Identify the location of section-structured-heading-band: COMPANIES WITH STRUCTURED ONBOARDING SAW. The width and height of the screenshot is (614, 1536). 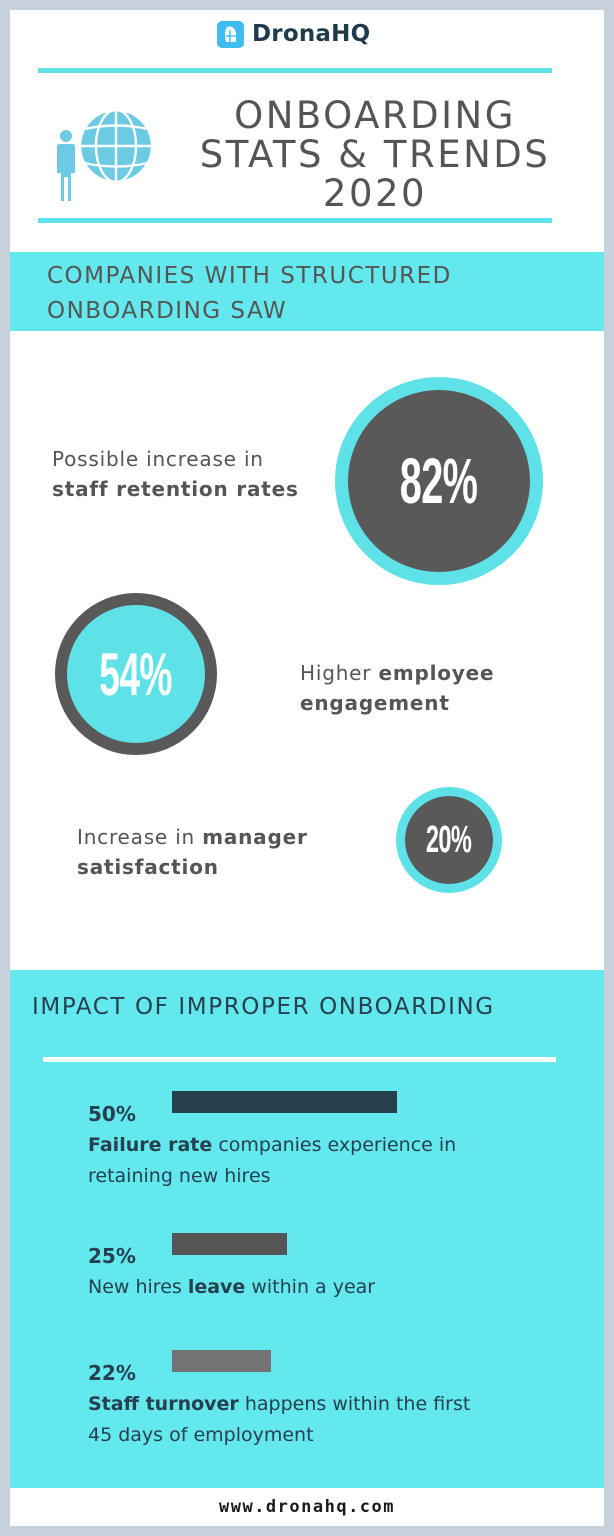
(307, 291).